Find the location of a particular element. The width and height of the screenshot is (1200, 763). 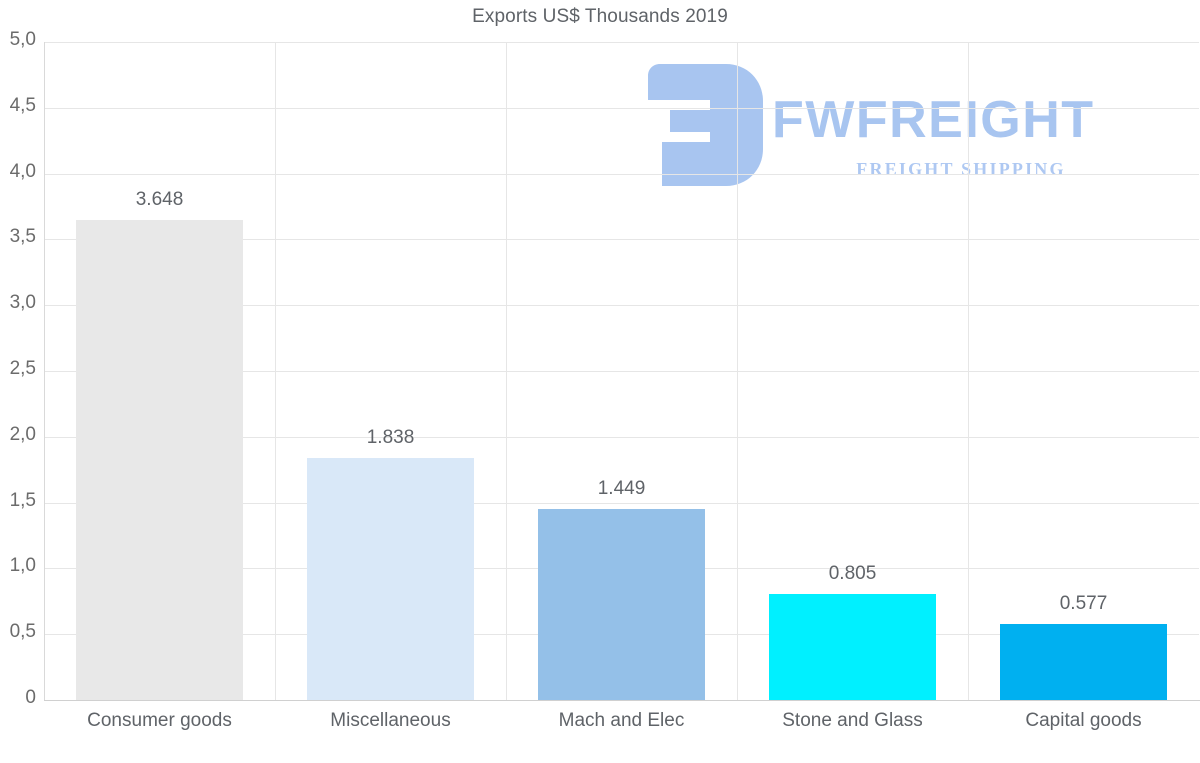

y-axis-line is located at coordinates (44, 371).